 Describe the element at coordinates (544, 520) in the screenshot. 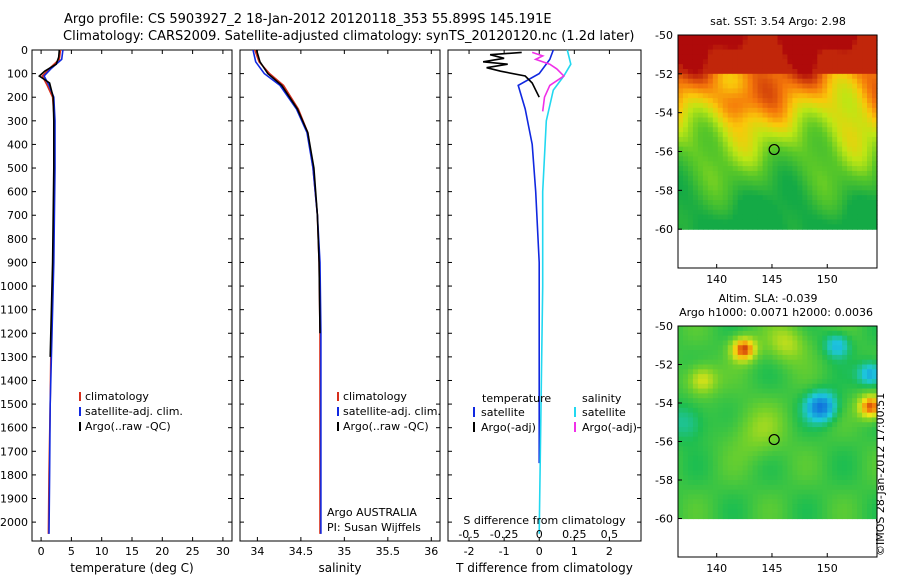

I see `top-axis-label: S difference from climatology` at that location.